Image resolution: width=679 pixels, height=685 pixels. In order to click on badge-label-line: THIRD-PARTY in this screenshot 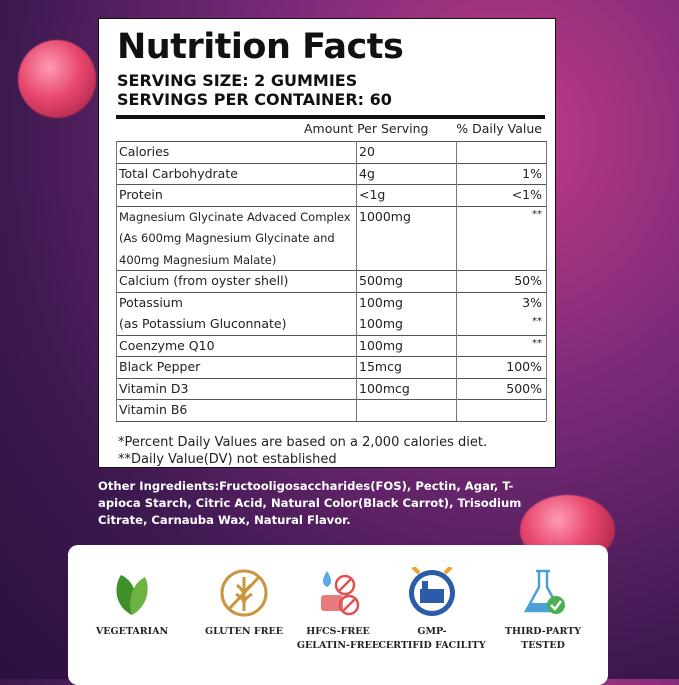, I will do `click(543, 631)`.